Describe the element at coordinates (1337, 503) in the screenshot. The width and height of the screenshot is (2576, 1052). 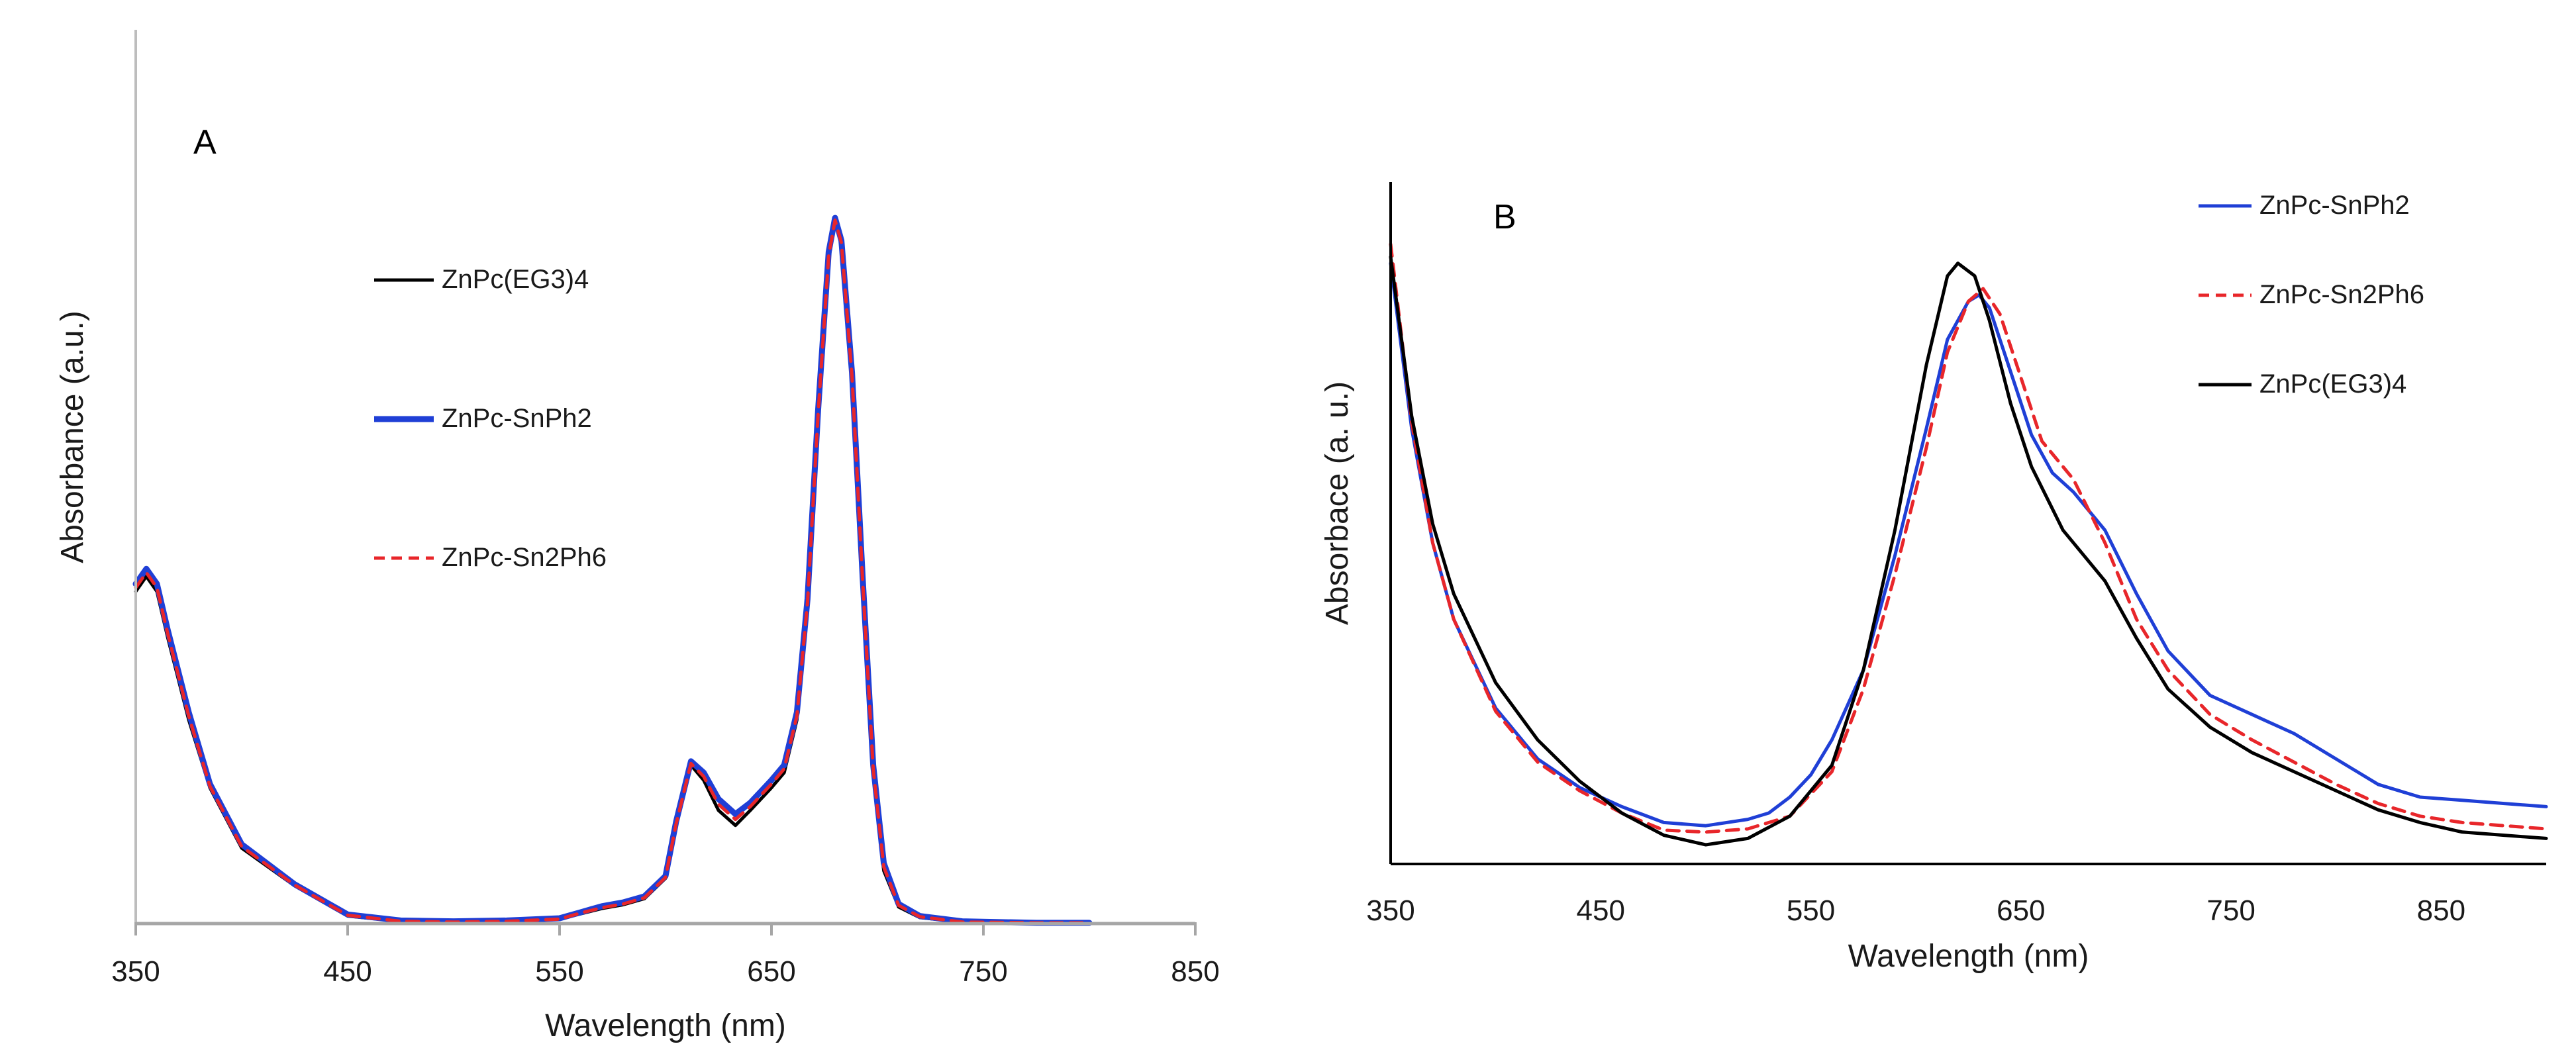
I see `b-y-axis-label: Absorbace (a. u.)` at that location.